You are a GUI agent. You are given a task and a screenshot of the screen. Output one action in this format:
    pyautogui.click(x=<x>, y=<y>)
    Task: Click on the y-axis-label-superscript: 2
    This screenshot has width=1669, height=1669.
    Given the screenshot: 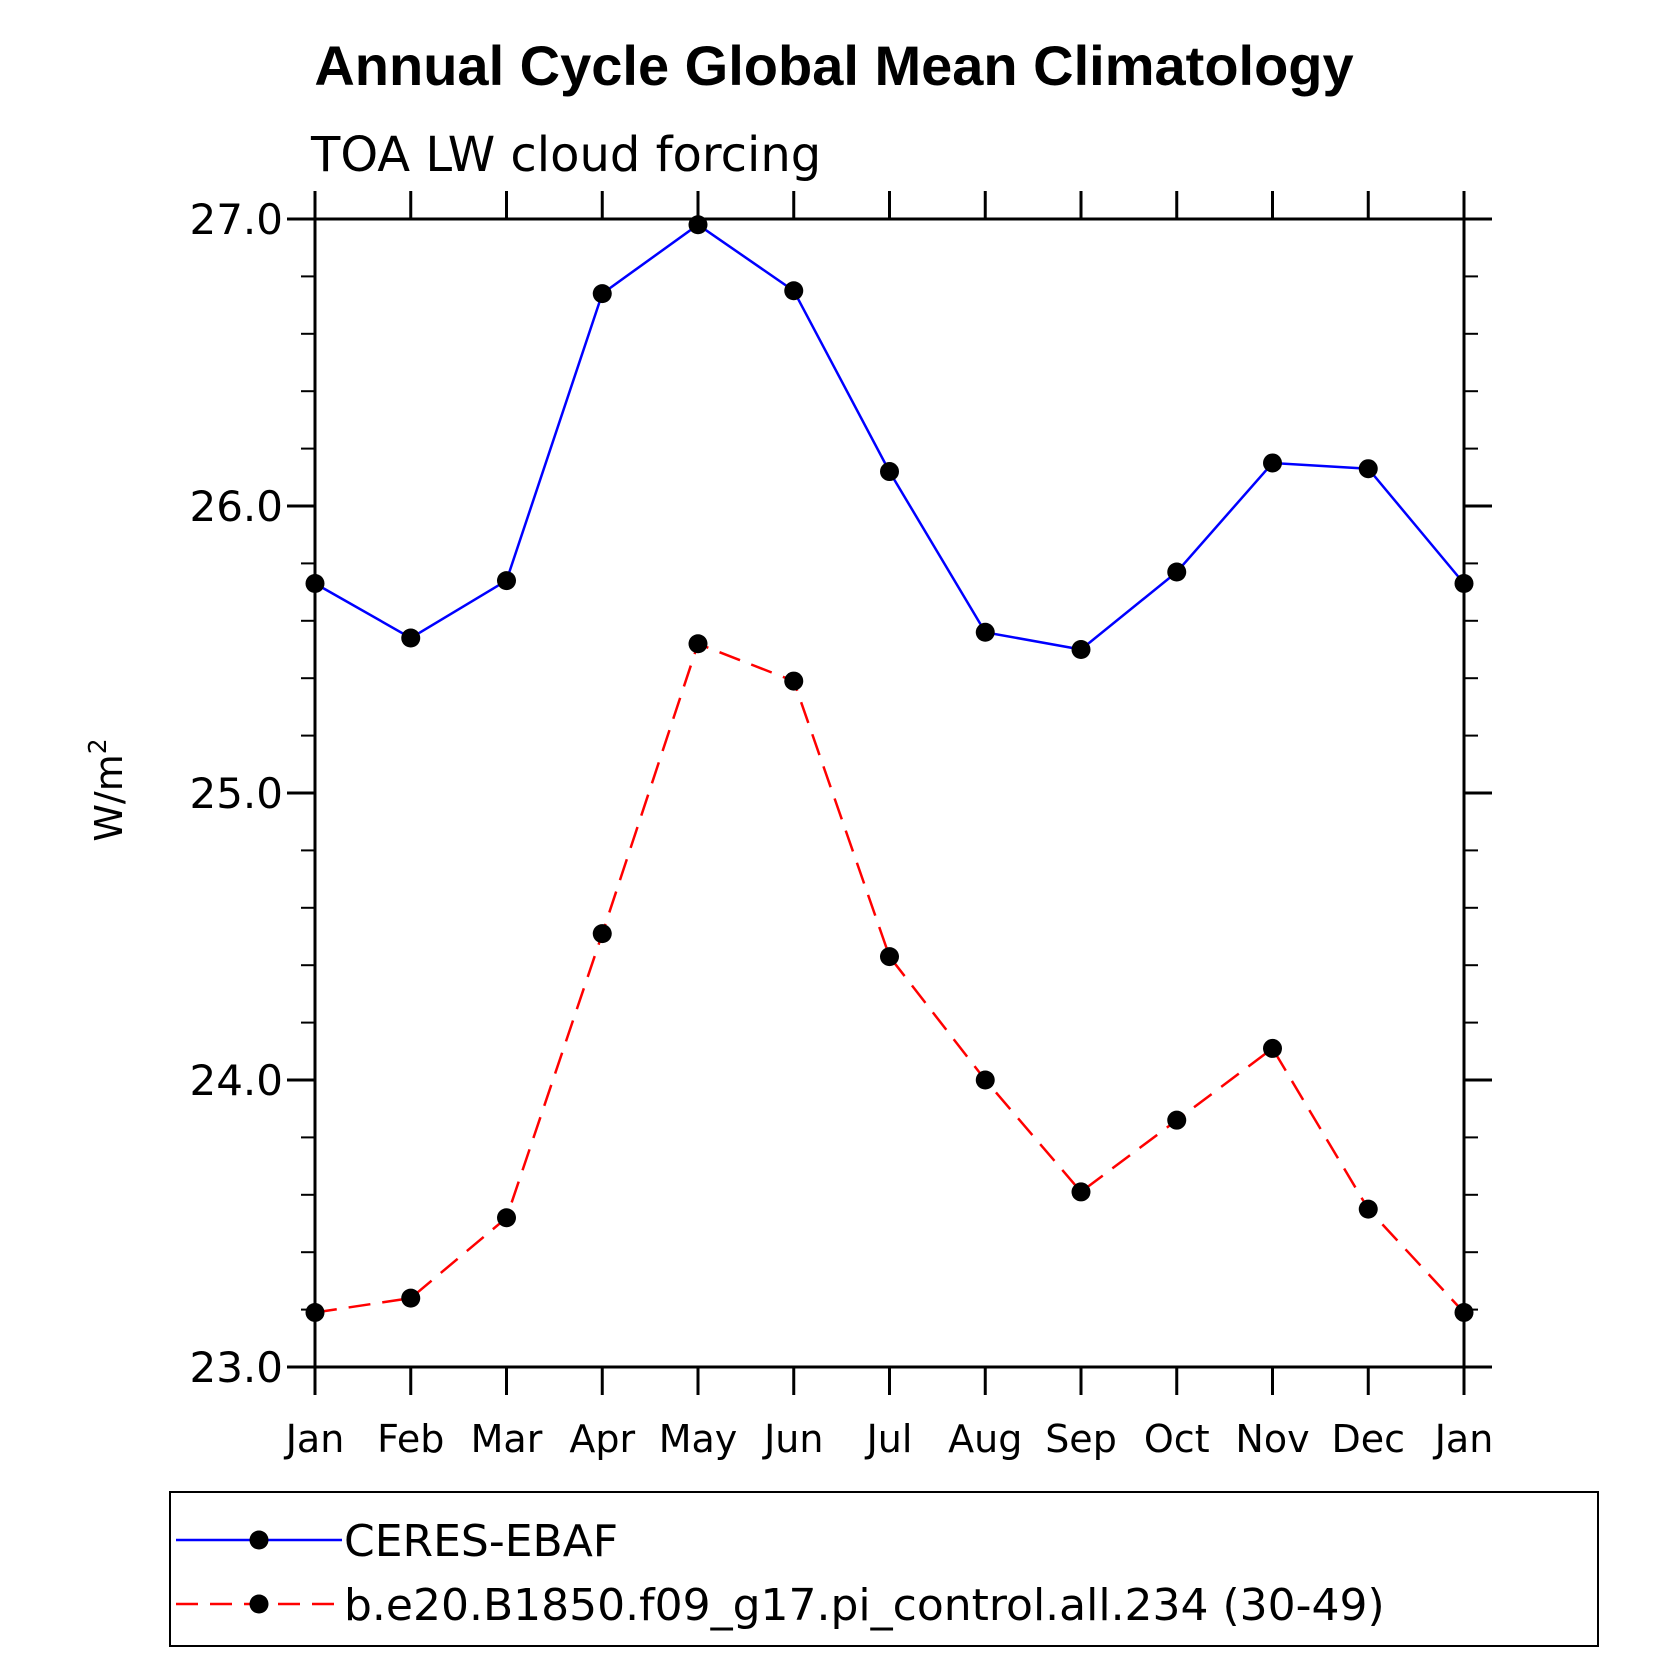 What is the action you would take?
    pyautogui.click(x=97, y=746)
    